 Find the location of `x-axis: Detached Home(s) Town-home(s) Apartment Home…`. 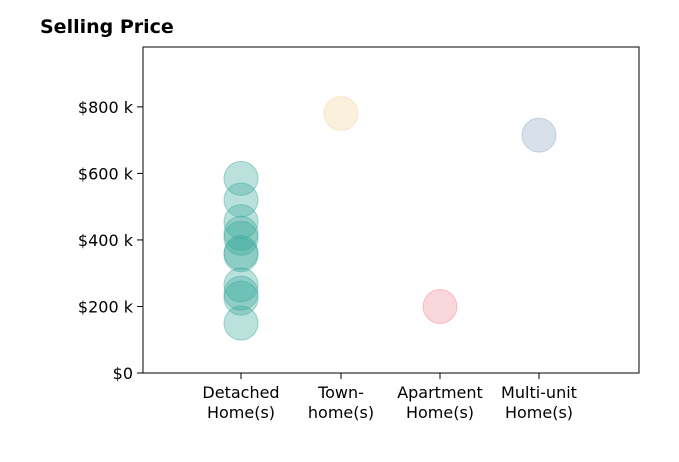

x-axis: Detached Home(s) Town-home(s) Apartment Home… is located at coordinates (389, 397).